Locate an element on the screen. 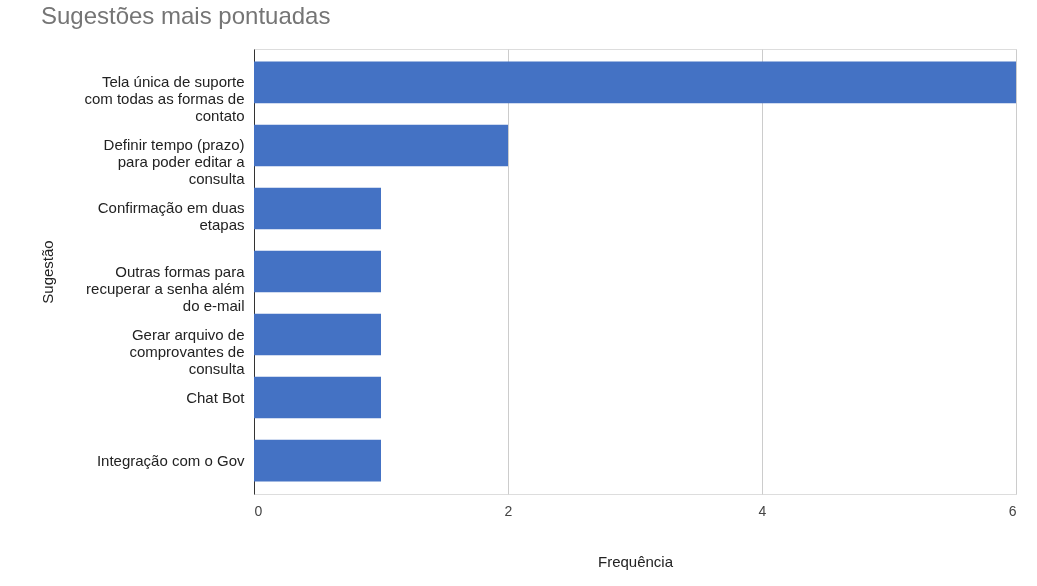 The image size is (1037, 586). y-tick-label: Integração com o Gov is located at coordinates (170, 460).